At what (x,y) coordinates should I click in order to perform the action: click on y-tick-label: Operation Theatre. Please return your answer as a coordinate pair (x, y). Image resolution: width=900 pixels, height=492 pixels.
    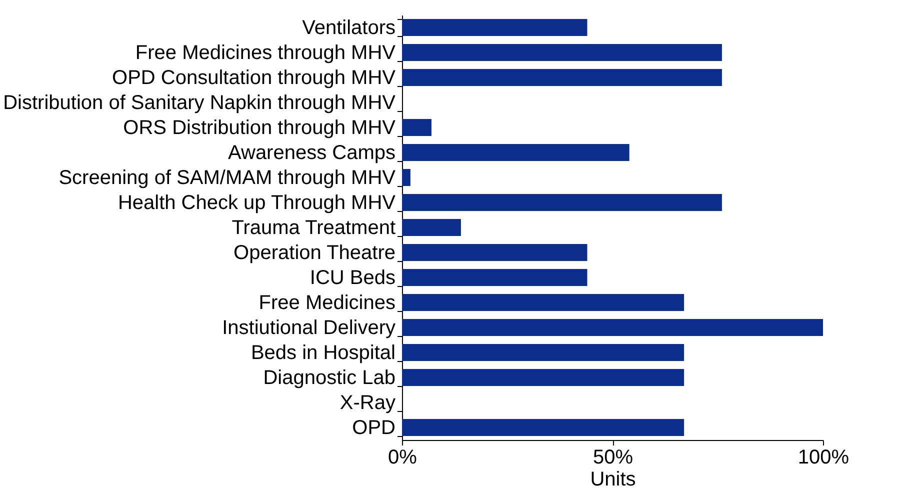
    Looking at the image, I should click on (315, 253).